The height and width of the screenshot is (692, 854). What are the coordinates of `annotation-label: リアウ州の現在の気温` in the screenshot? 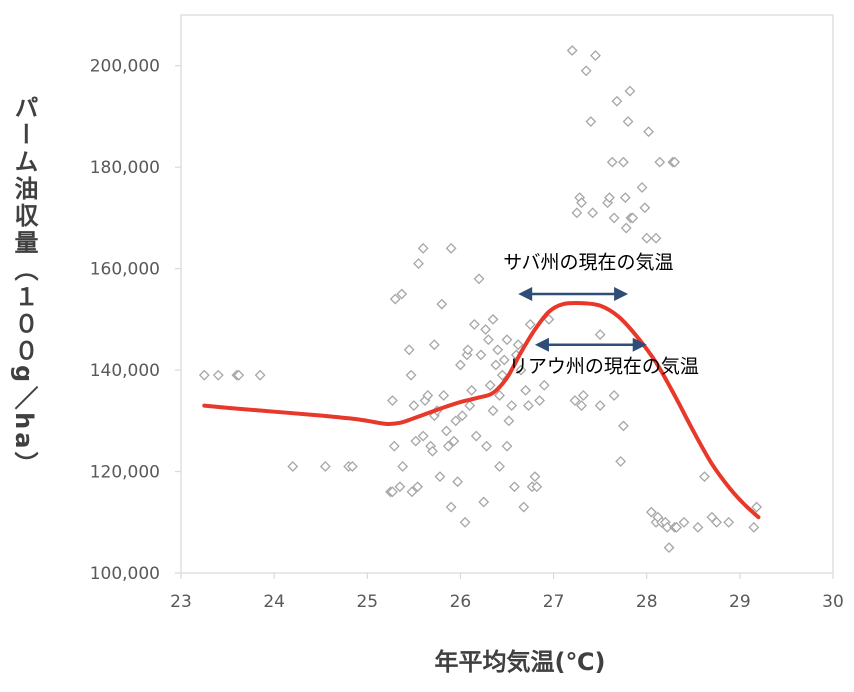 It's located at (604, 367).